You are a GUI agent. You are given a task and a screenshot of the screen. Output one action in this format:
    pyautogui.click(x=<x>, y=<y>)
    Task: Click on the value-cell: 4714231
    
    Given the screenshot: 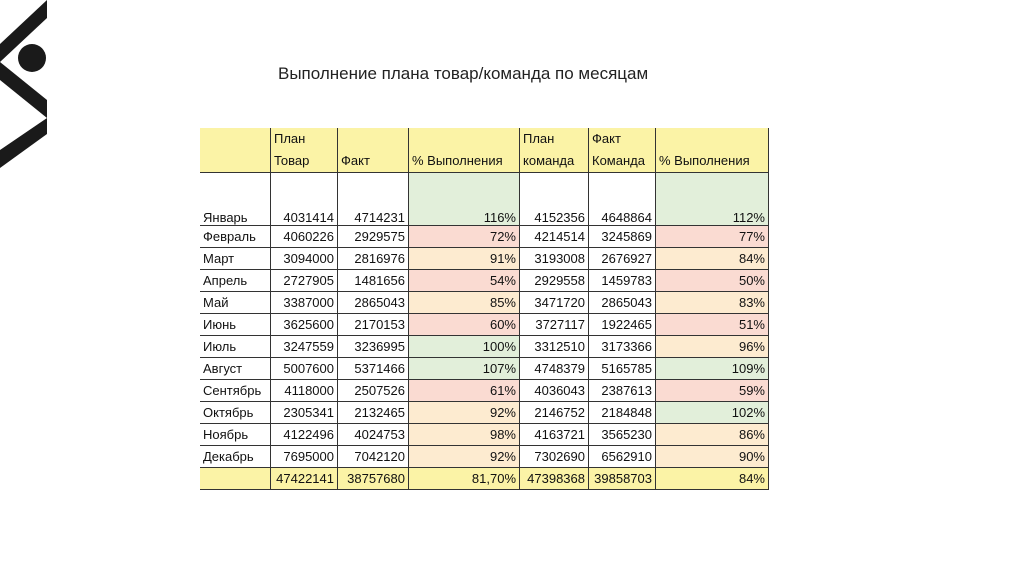 What is the action you would take?
    pyautogui.click(x=373, y=199)
    